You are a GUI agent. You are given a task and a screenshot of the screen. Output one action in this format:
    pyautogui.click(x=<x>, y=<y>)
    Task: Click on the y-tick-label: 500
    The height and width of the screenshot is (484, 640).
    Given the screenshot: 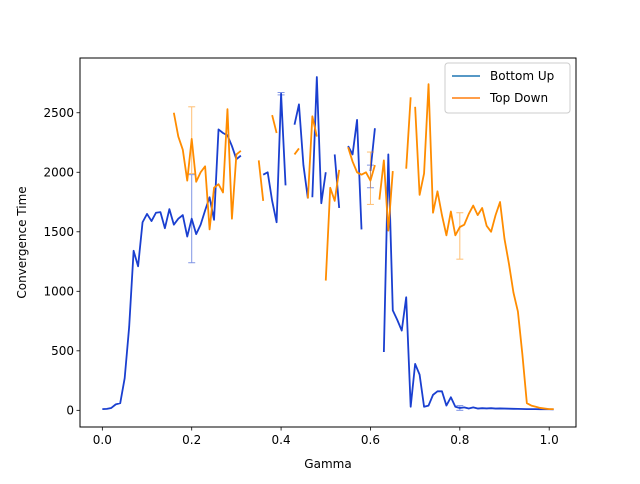 What is the action you would take?
    pyautogui.click(x=62, y=351)
    